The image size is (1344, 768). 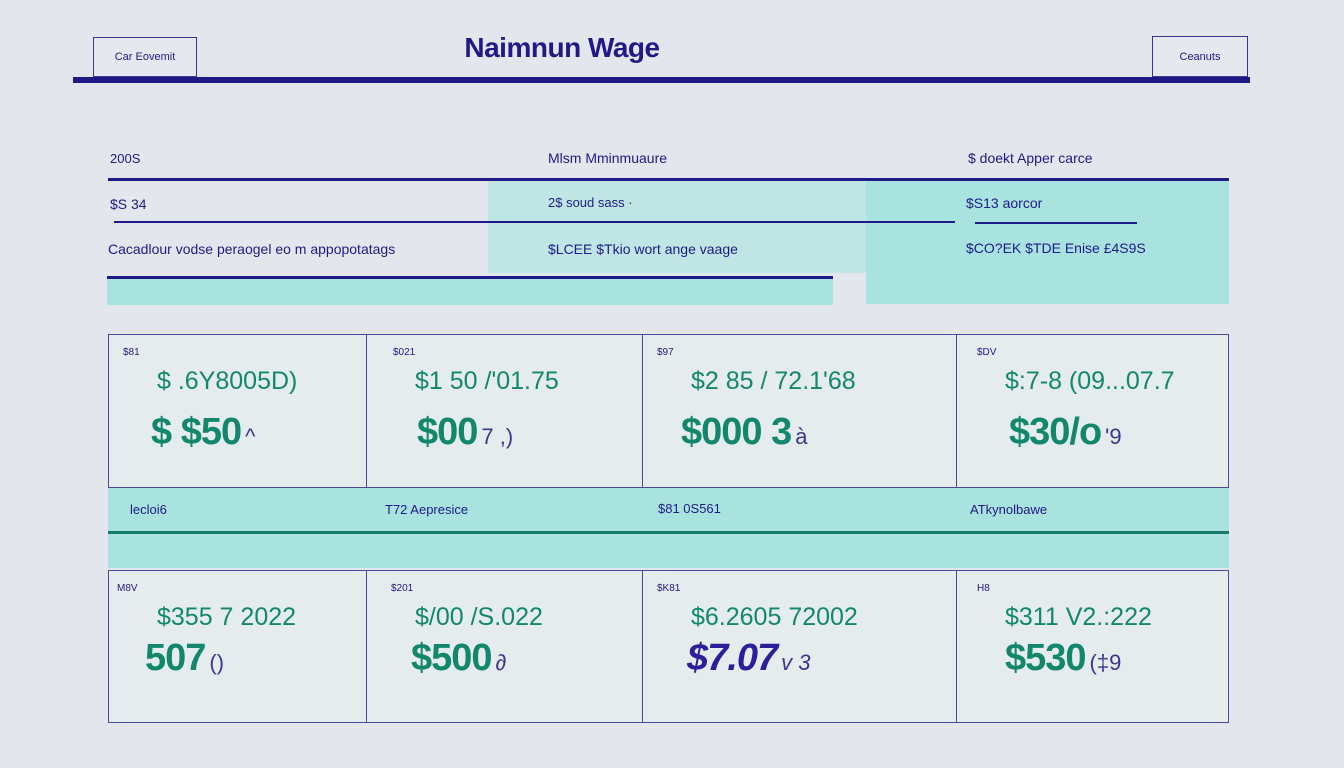 I want to click on table-header-rate: $ doekt Apper carce, so click(x=1030, y=158).